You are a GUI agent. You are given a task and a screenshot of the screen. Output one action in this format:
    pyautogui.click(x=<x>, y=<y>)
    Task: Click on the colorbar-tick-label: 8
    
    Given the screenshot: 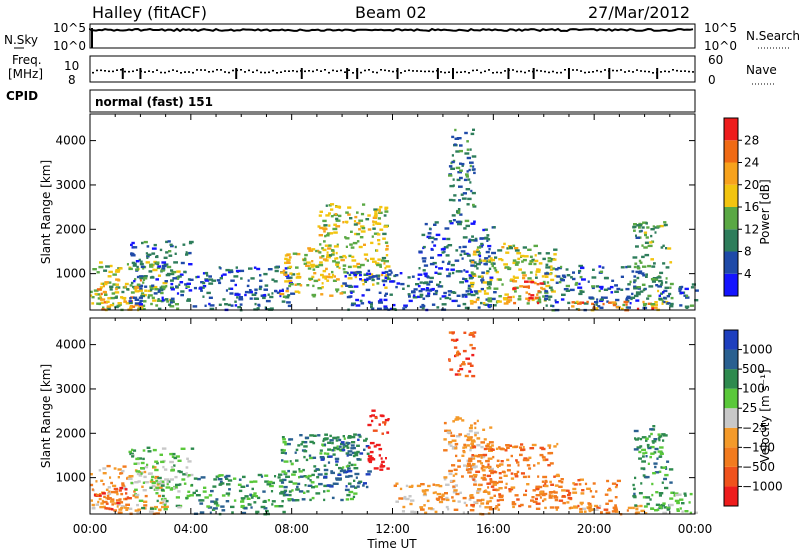 What is the action you would take?
    pyautogui.click(x=748, y=252)
    